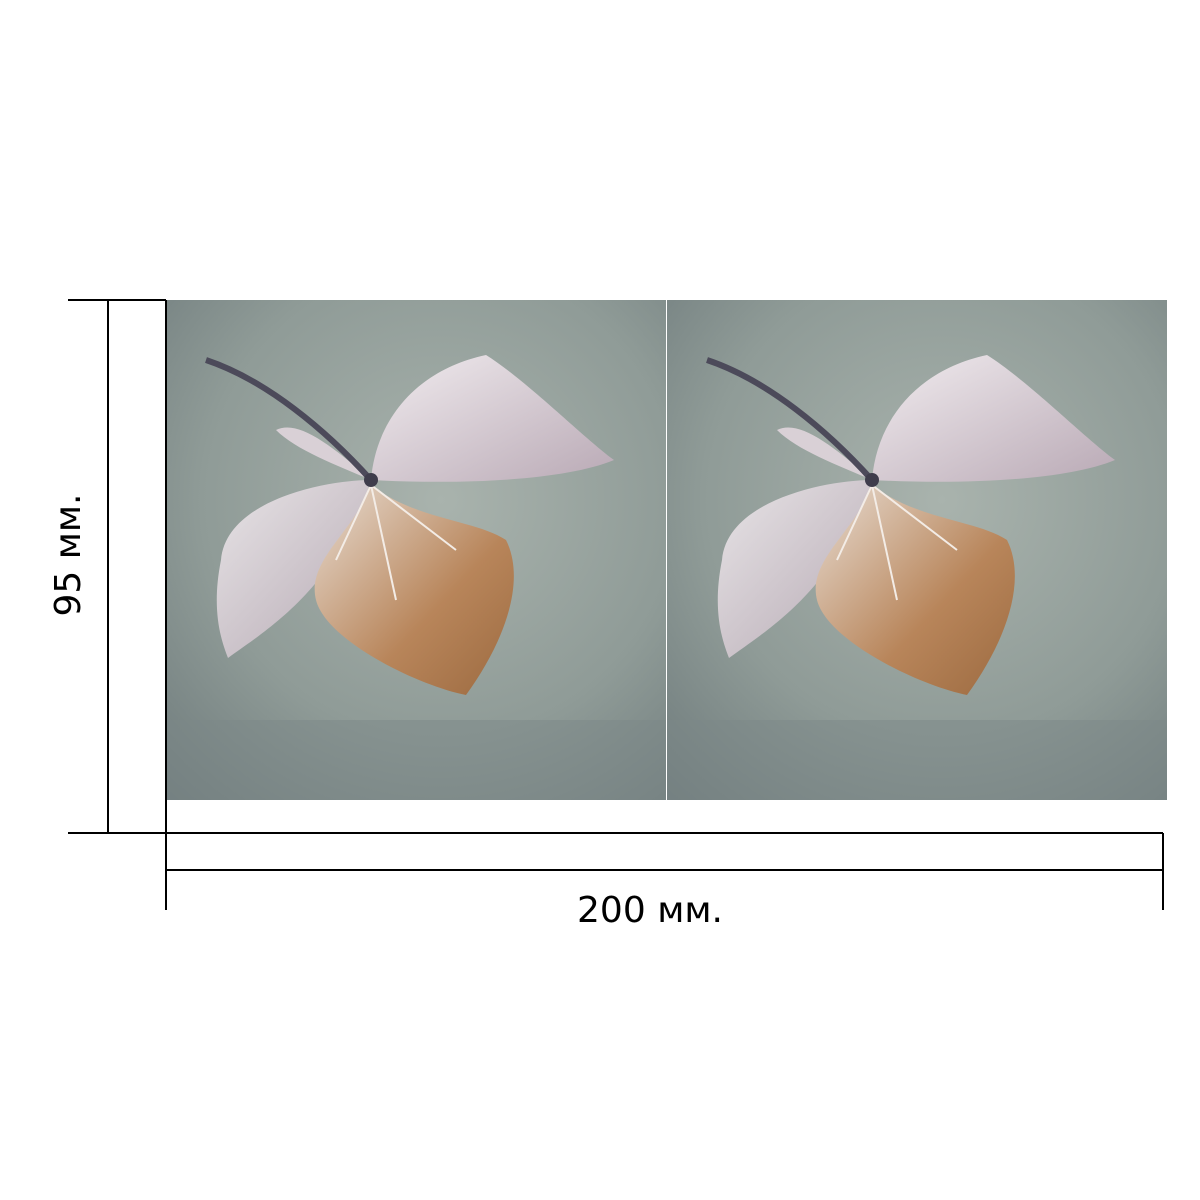  What do you see at coordinates (107, 566) in the screenshot?
I see `height-dimension: 95 мм.` at bounding box center [107, 566].